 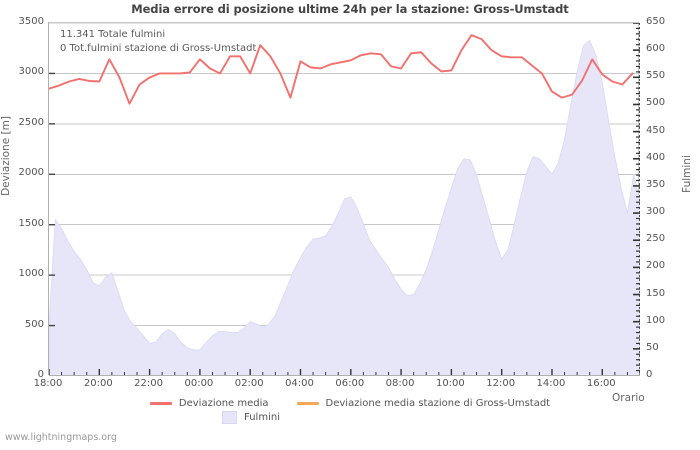 I want to click on y-axis-right-tick-label: 150, so click(x=656, y=293).